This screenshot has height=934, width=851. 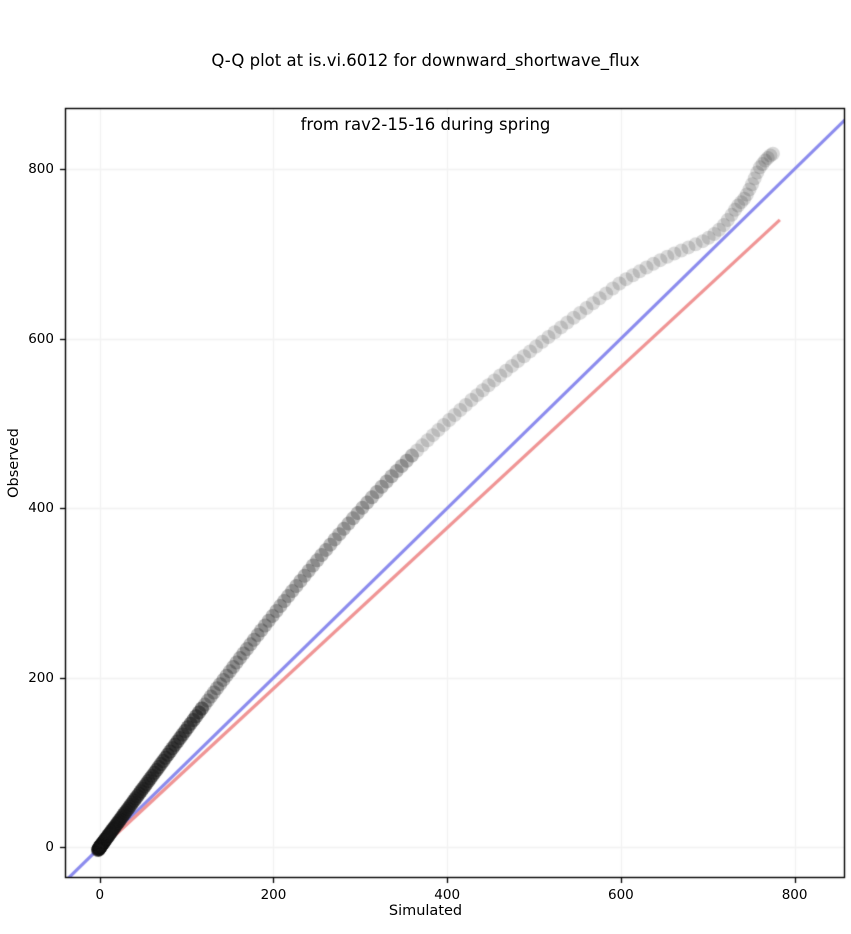 I want to click on x-axis-label: Simulated, so click(x=425, y=911).